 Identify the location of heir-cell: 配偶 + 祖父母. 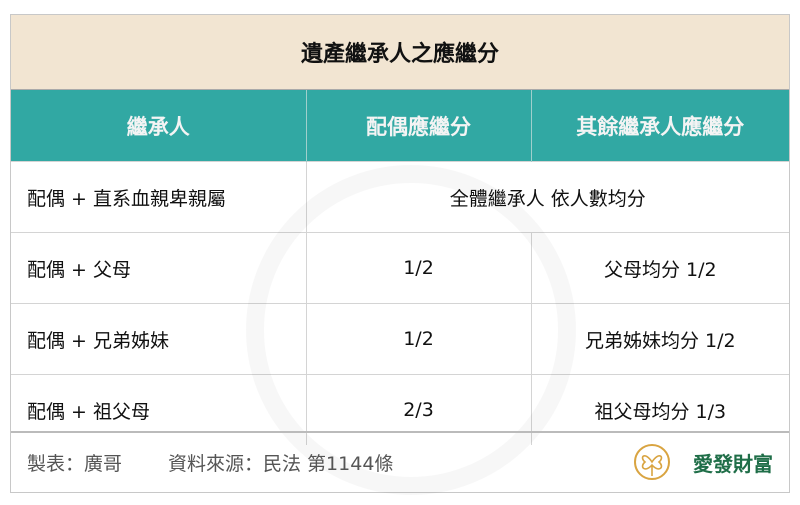
(158, 409).